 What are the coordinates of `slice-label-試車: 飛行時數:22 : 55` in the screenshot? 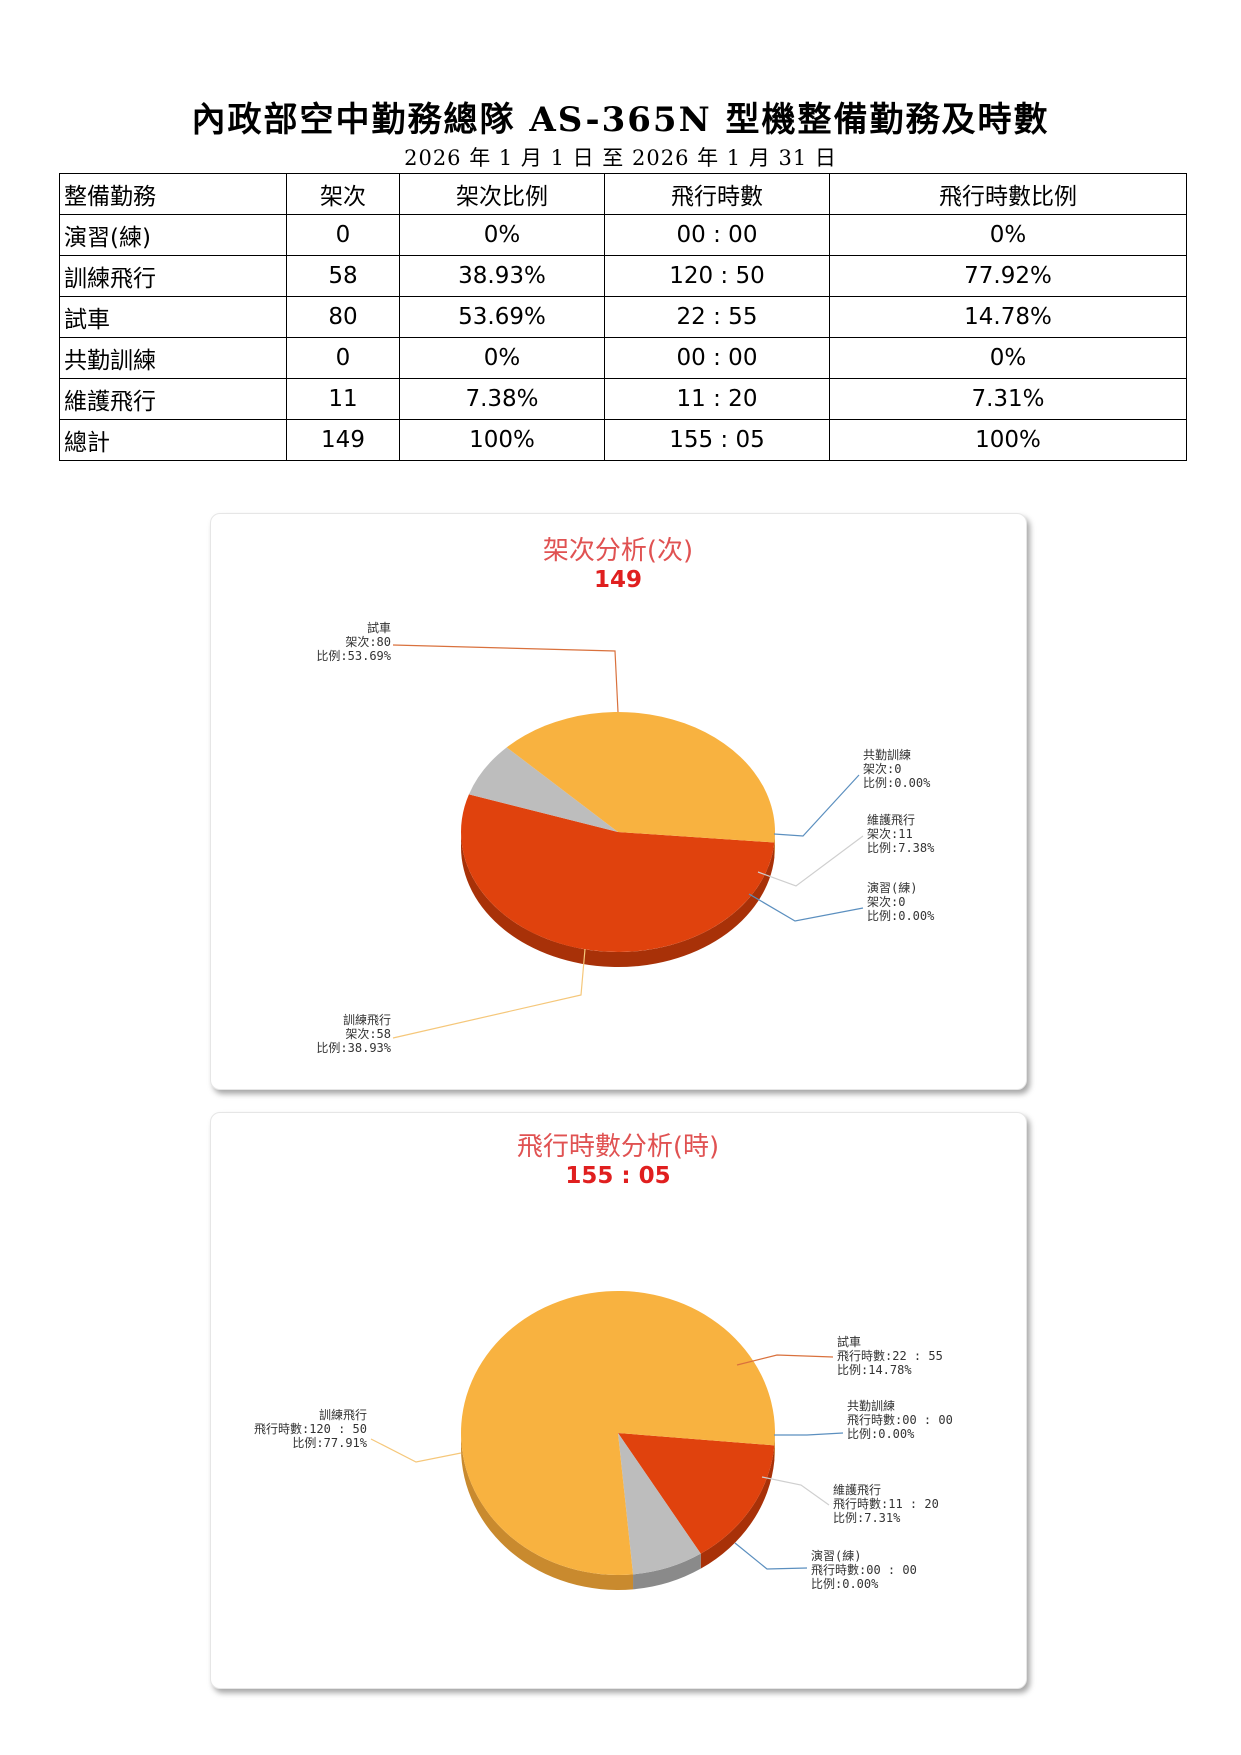 It's located at (890, 1356).